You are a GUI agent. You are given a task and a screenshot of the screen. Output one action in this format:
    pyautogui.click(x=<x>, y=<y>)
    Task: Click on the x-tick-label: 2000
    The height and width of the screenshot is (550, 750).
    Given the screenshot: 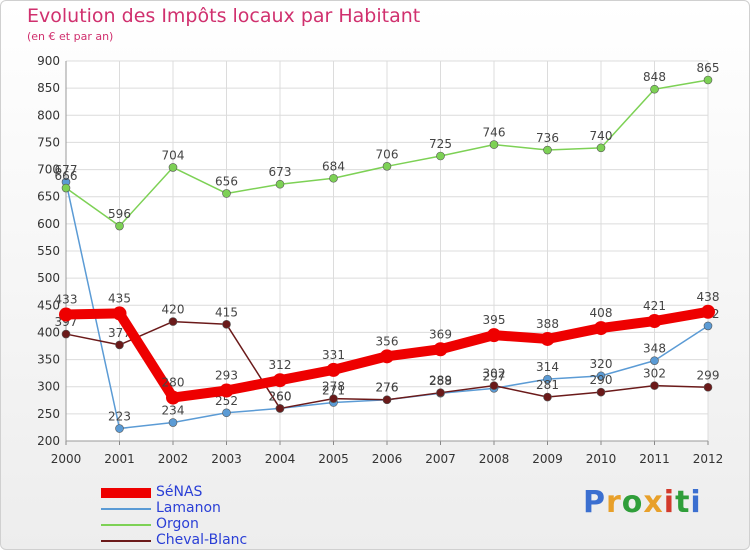 What is the action you would take?
    pyautogui.click(x=66, y=459)
    